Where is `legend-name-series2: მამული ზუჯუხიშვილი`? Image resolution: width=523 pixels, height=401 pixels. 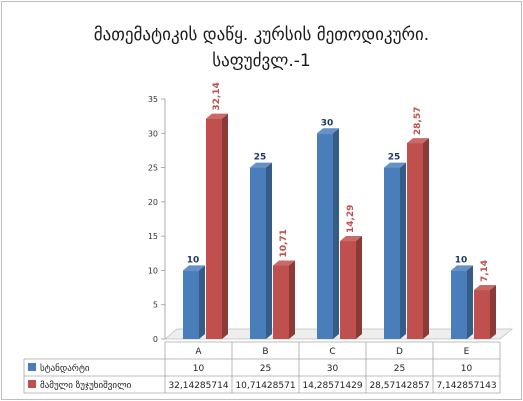 legend-name-series2: მამული ზუჯუხიშვილი is located at coordinates (86, 385).